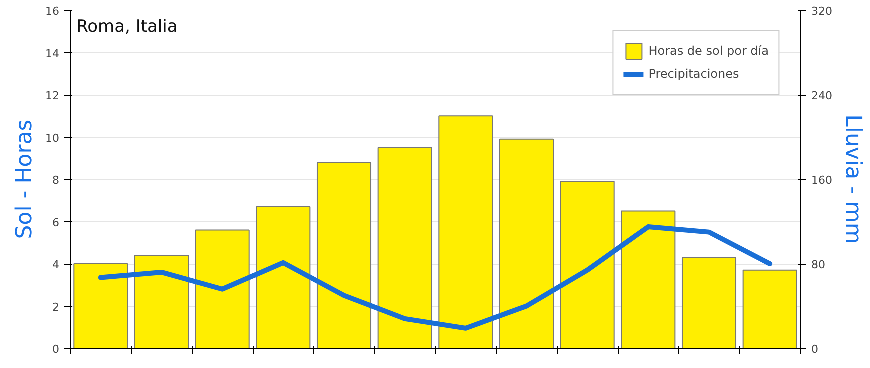  What do you see at coordinates (127, 26) in the screenshot?
I see `chart-title: Roma, Italia` at bounding box center [127, 26].